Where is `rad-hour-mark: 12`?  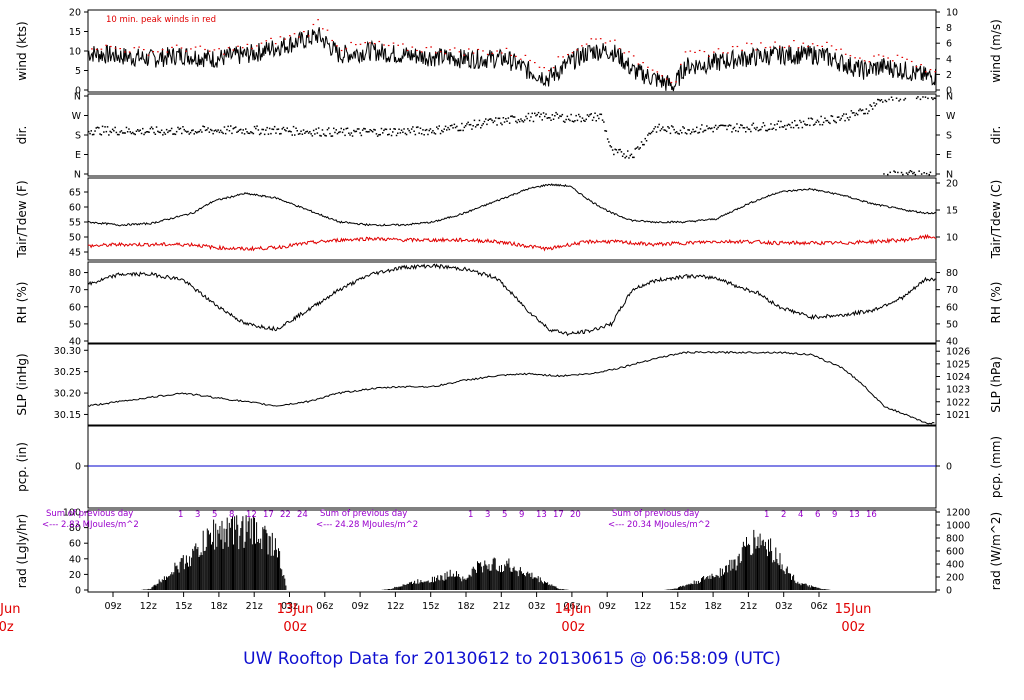 rad-hour-mark: 12 is located at coordinates (251, 515).